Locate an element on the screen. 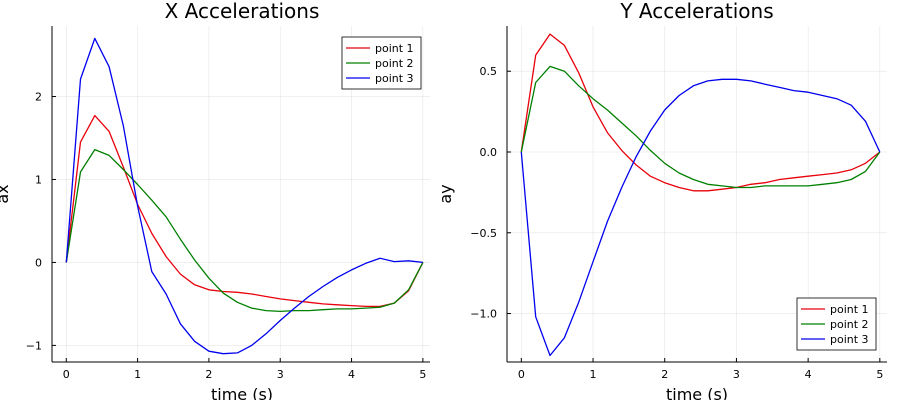  y-tick-label: 0 is located at coordinates (38, 262).